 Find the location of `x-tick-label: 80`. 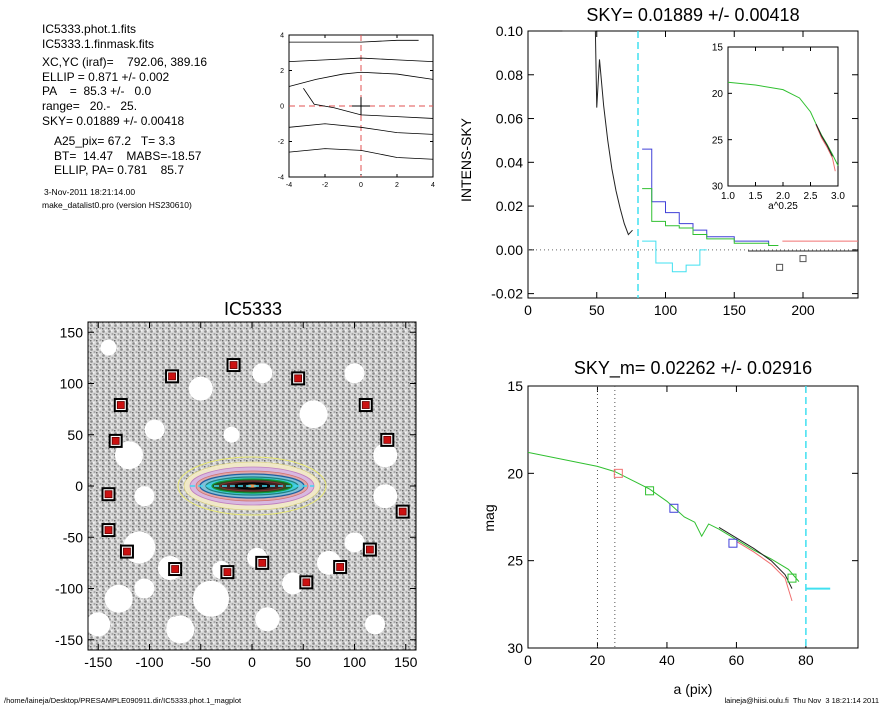

x-tick-label: 80 is located at coordinates (806, 660).